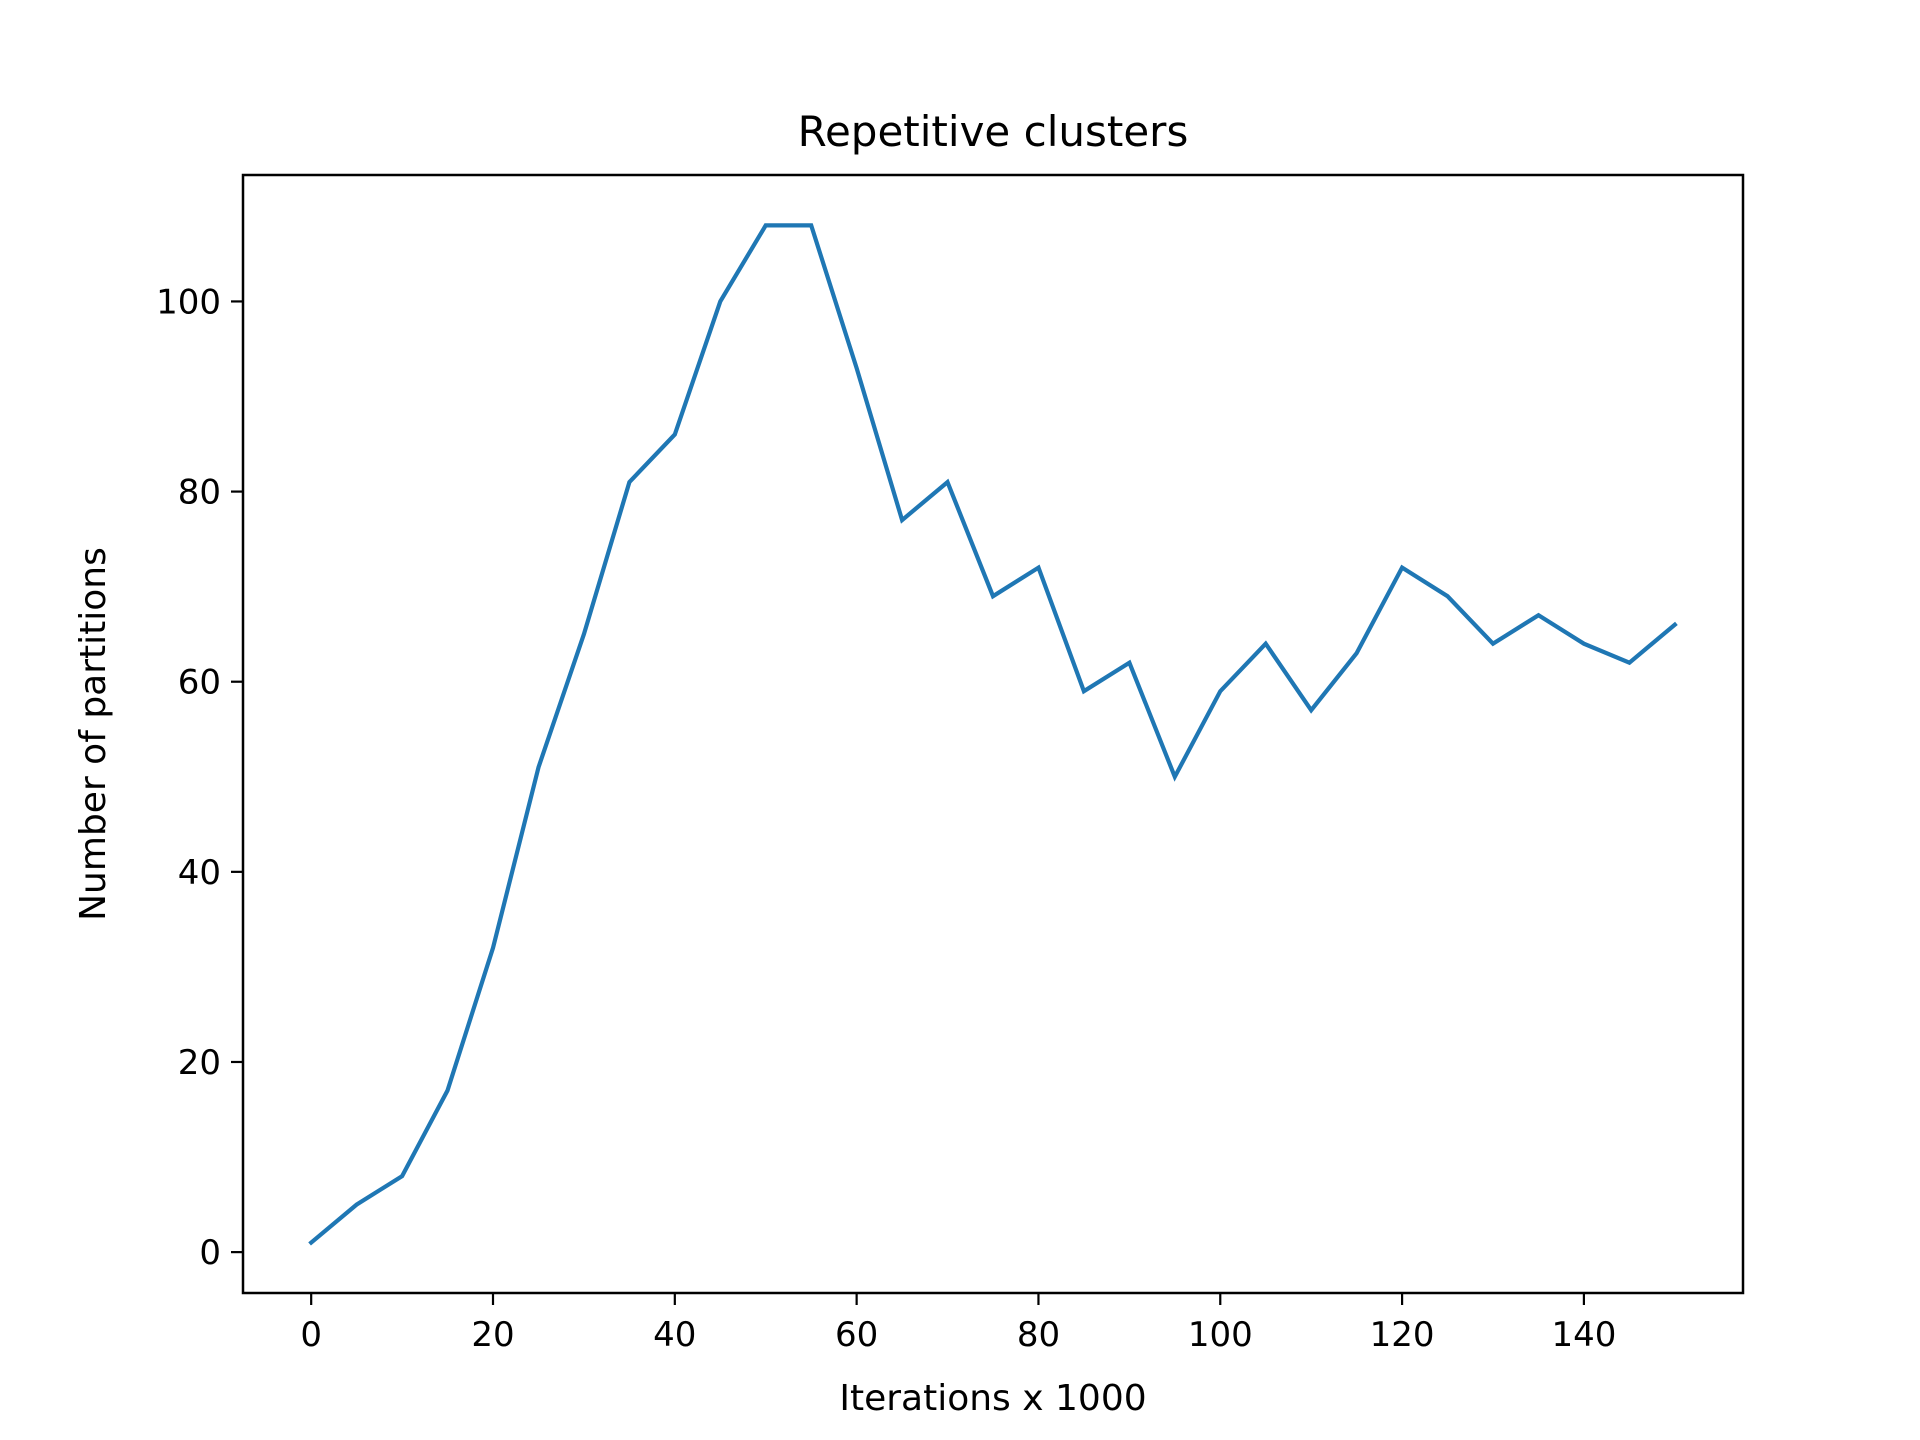 The width and height of the screenshot is (1920, 1440). I want to click on y-tick-label: 80, so click(199, 493).